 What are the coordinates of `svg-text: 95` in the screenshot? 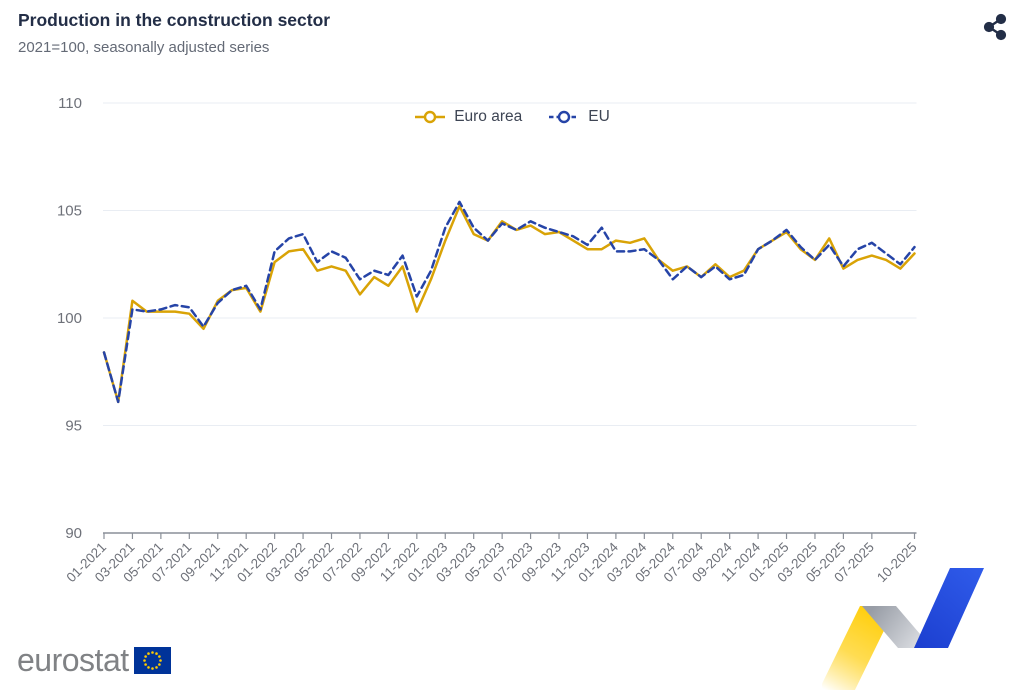 It's located at (73, 426).